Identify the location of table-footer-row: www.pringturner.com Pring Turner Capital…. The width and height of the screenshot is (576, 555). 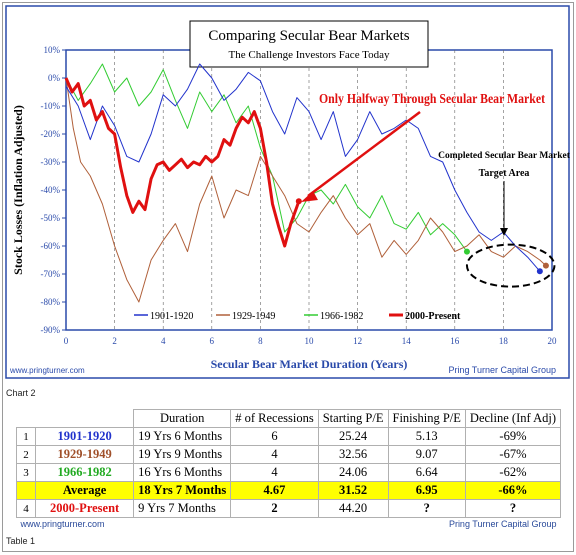
(289, 524).